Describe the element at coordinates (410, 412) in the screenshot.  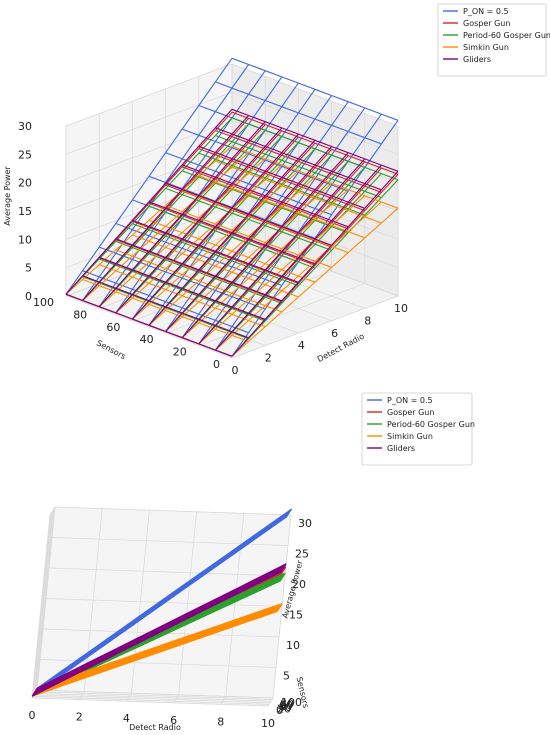
I see `legend-entry: Gosper Gun` at that location.